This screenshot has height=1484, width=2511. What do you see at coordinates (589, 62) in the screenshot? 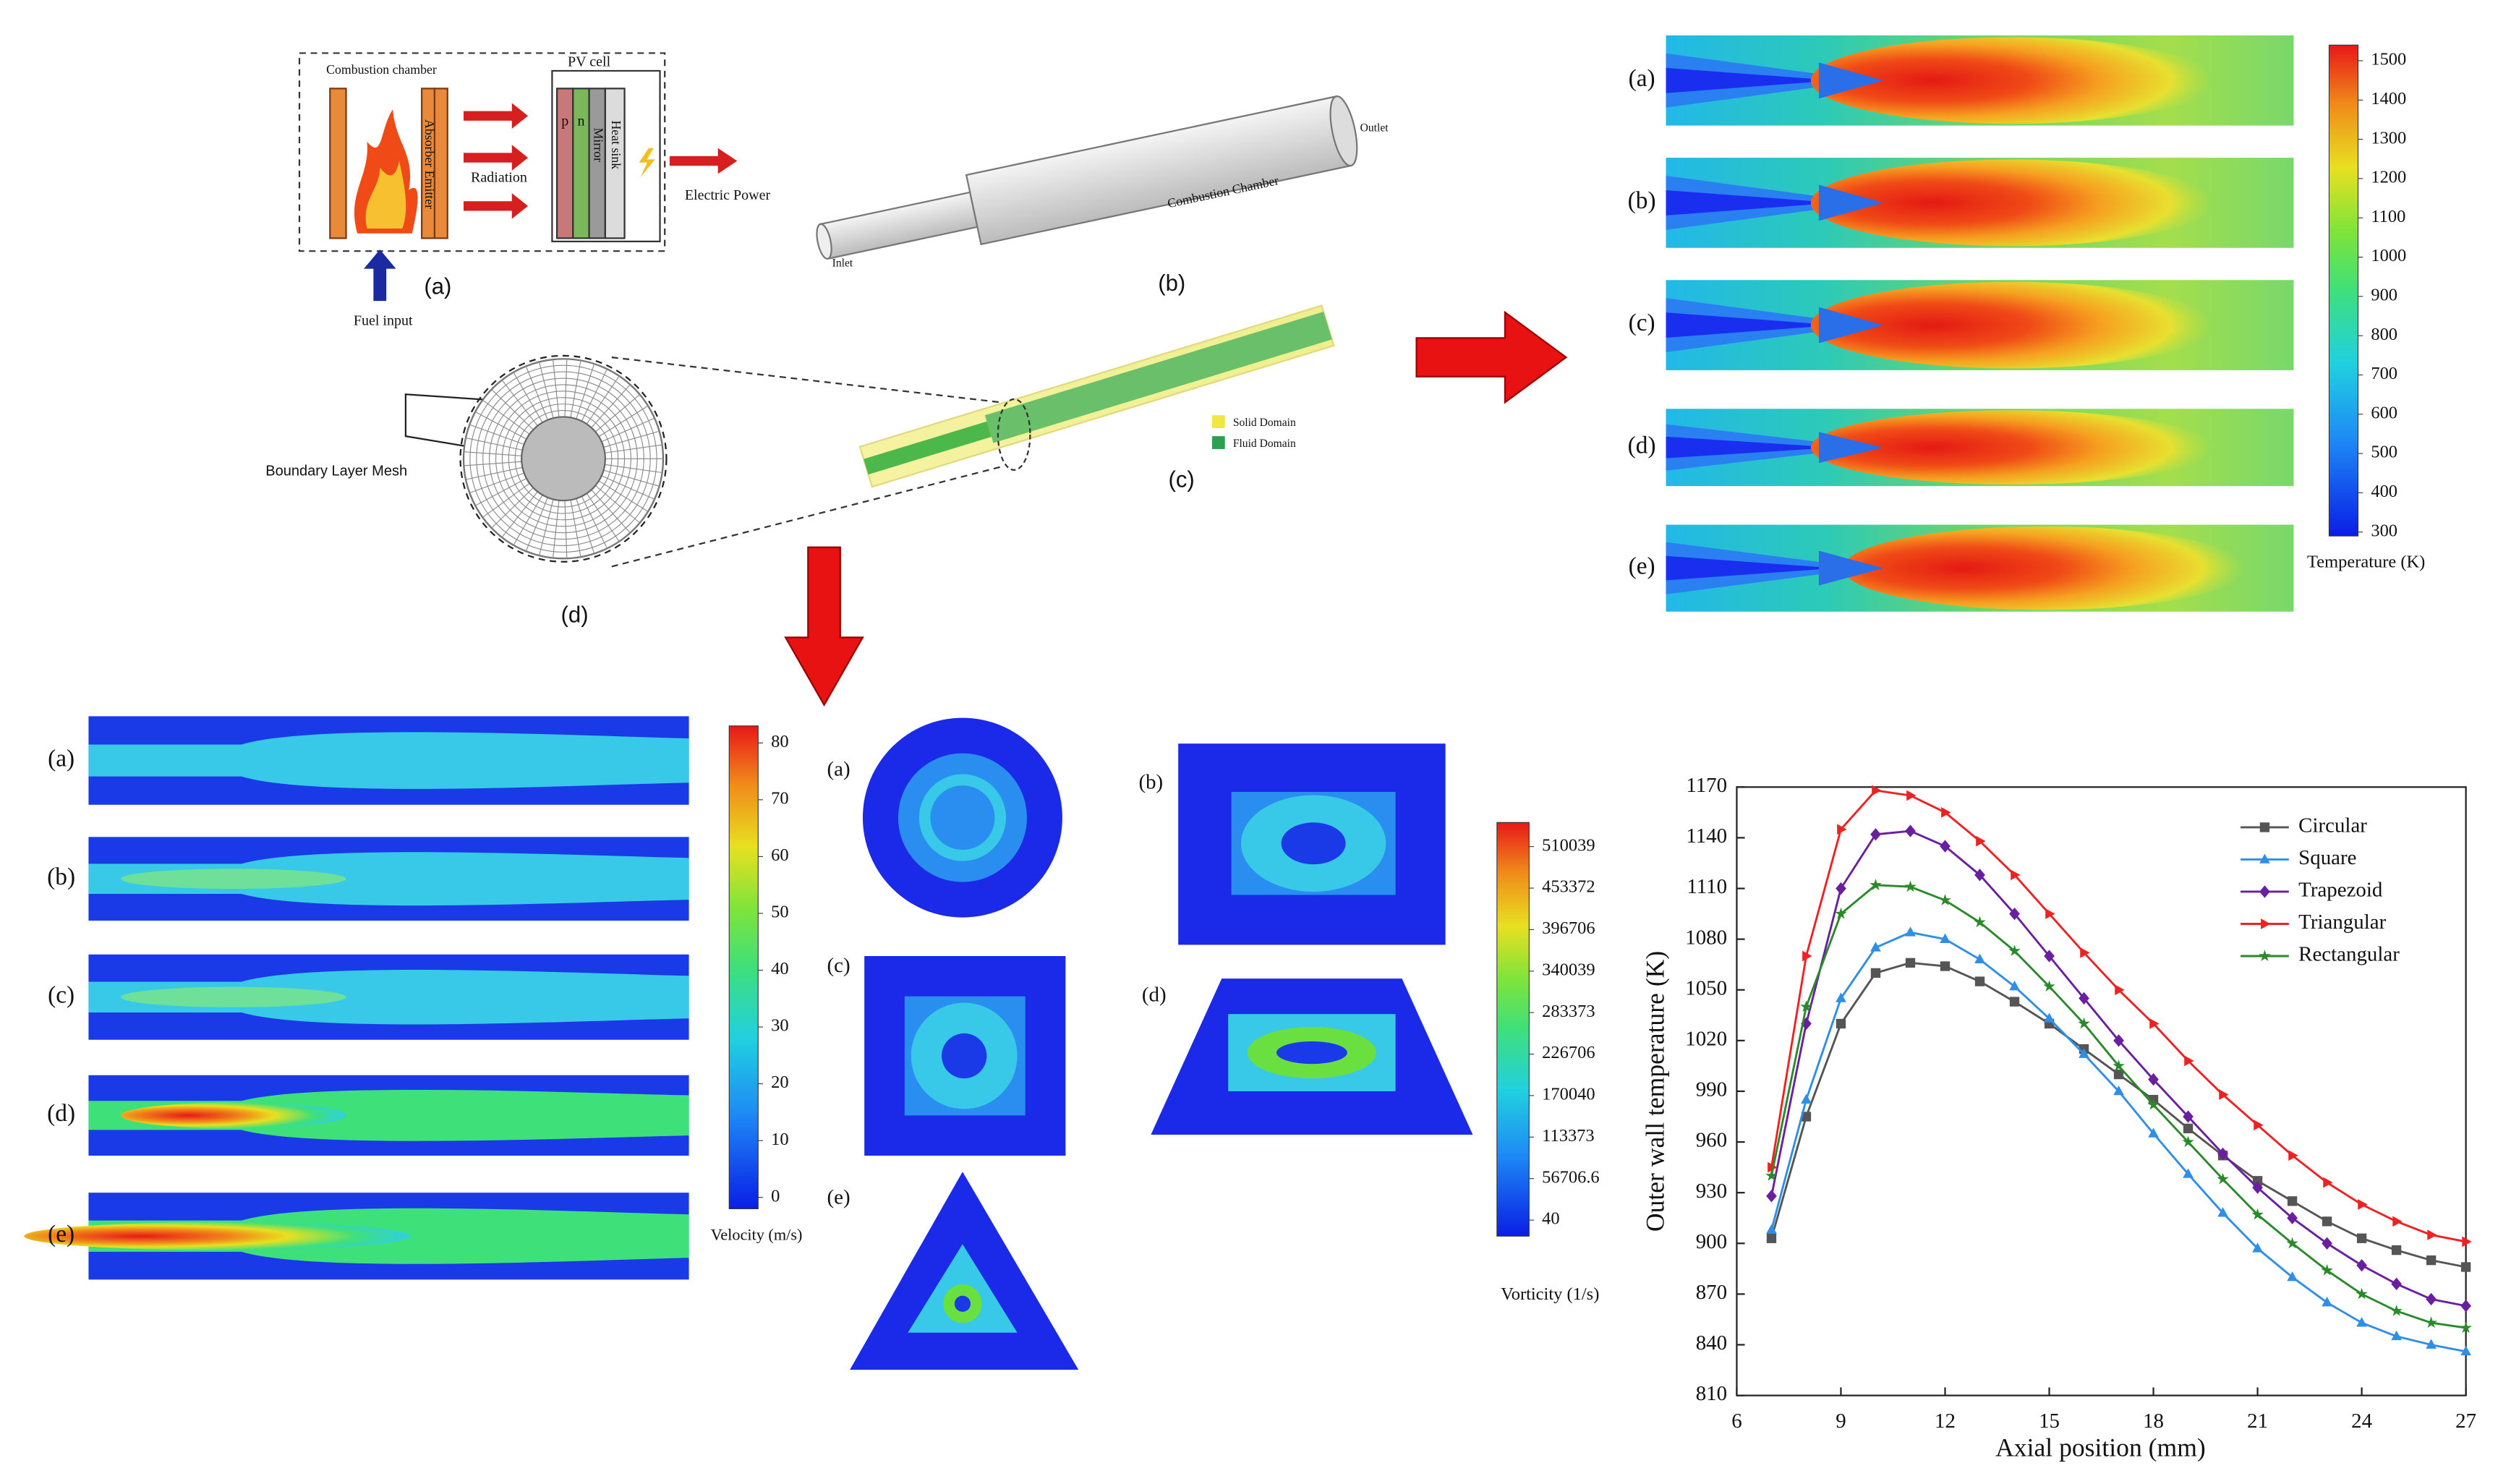
I see `label: PV cell` at bounding box center [589, 62].